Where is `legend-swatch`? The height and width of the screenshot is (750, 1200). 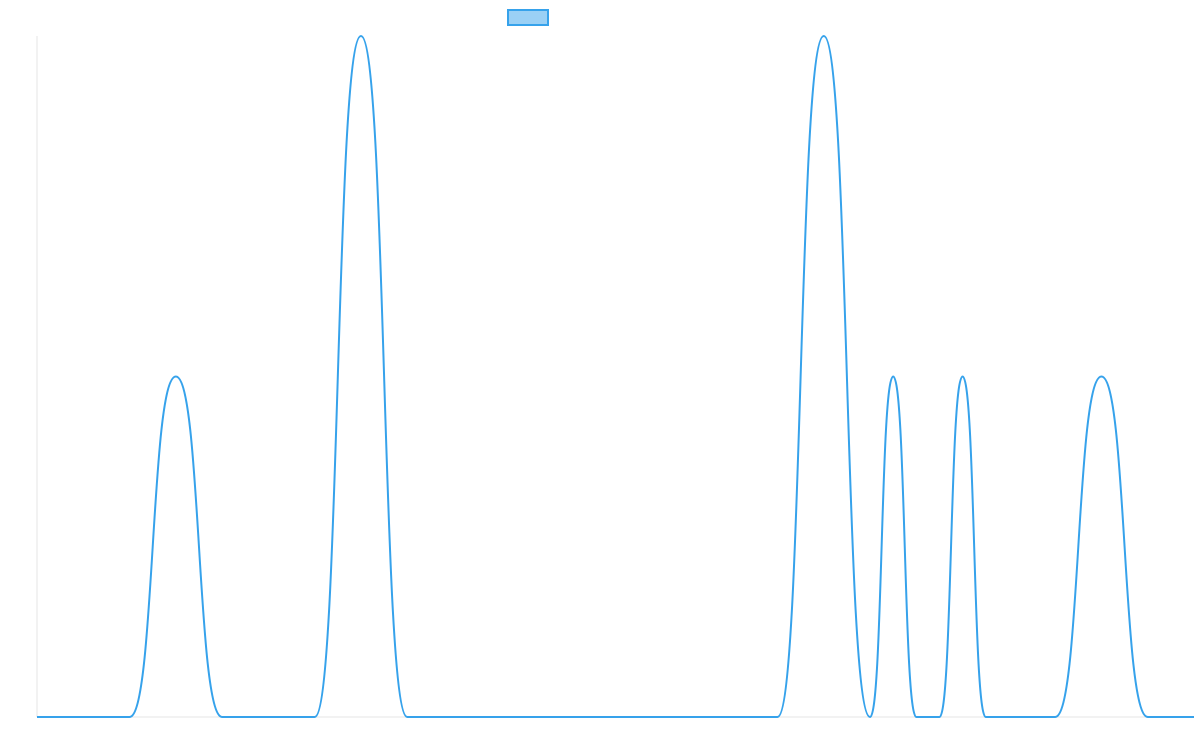
legend-swatch is located at coordinates (528, 17).